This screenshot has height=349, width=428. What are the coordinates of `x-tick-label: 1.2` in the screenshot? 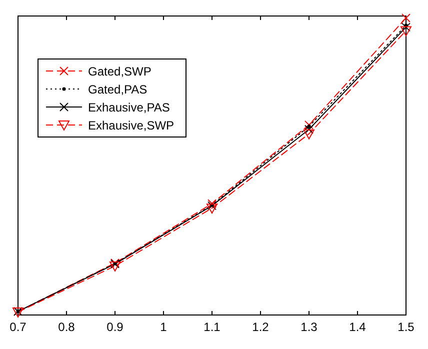 It's located at (261, 327).